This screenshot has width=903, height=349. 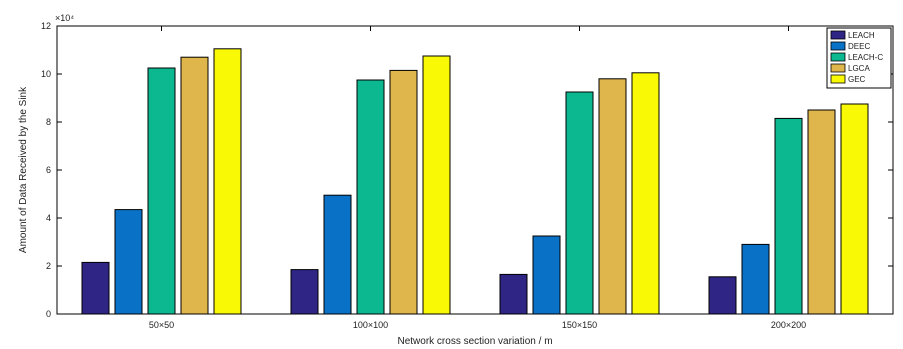 I want to click on x-tick-label: 50×50, so click(x=161, y=325).